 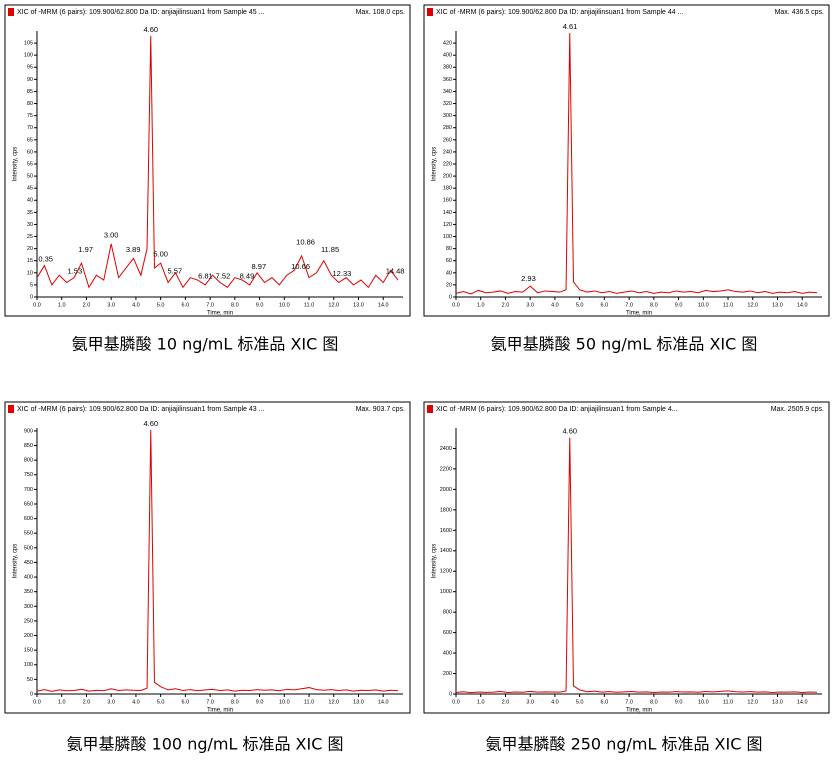 What do you see at coordinates (247, 275) in the screenshot?
I see `peak-label: 8.49` at bounding box center [247, 275].